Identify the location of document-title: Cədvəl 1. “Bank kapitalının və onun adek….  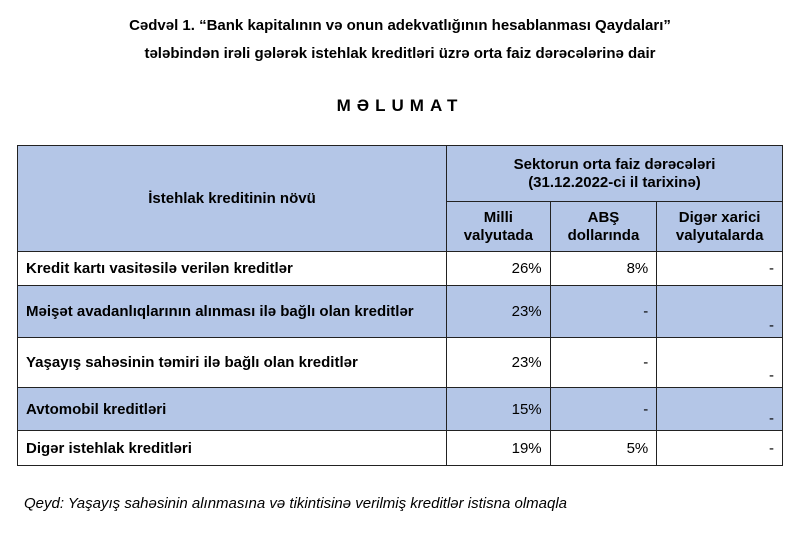
(400, 39).